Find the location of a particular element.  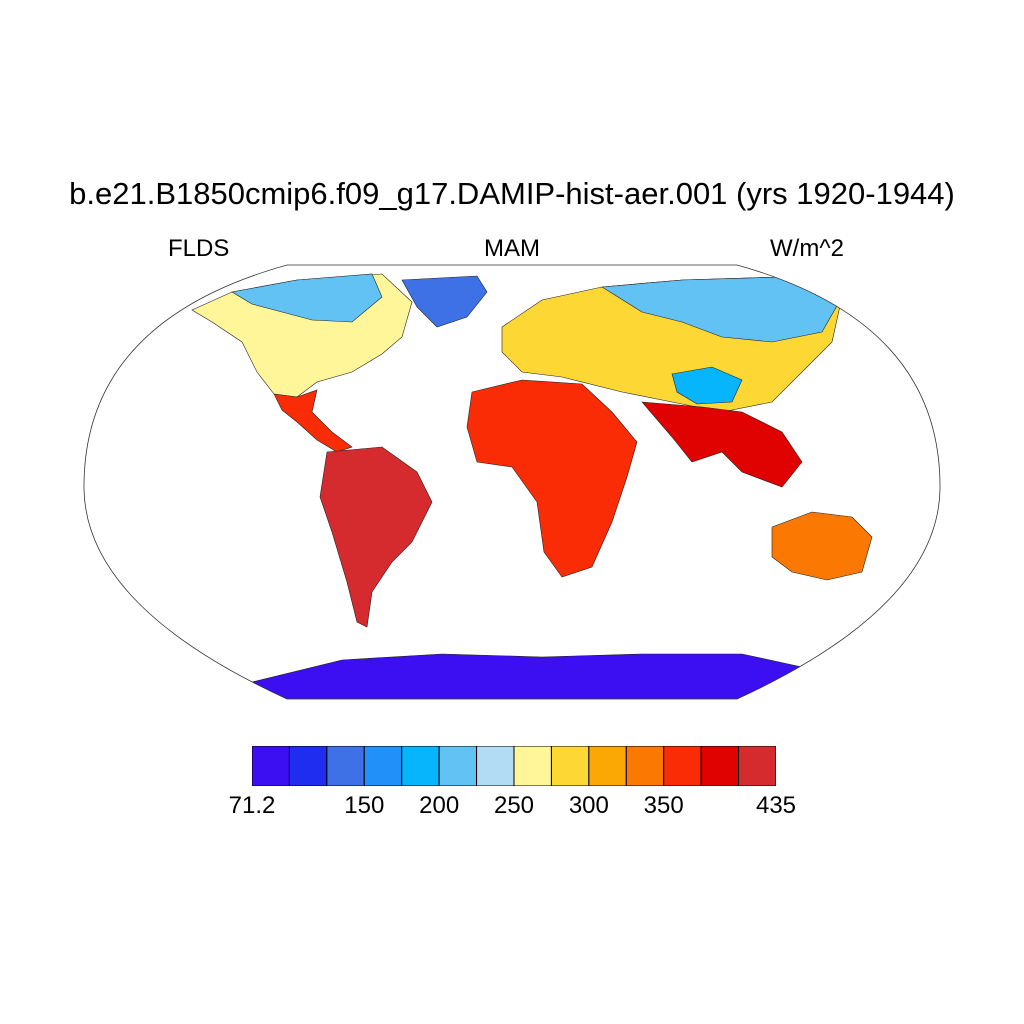

colorbar-tick-label: 200 is located at coordinates (439, 805).